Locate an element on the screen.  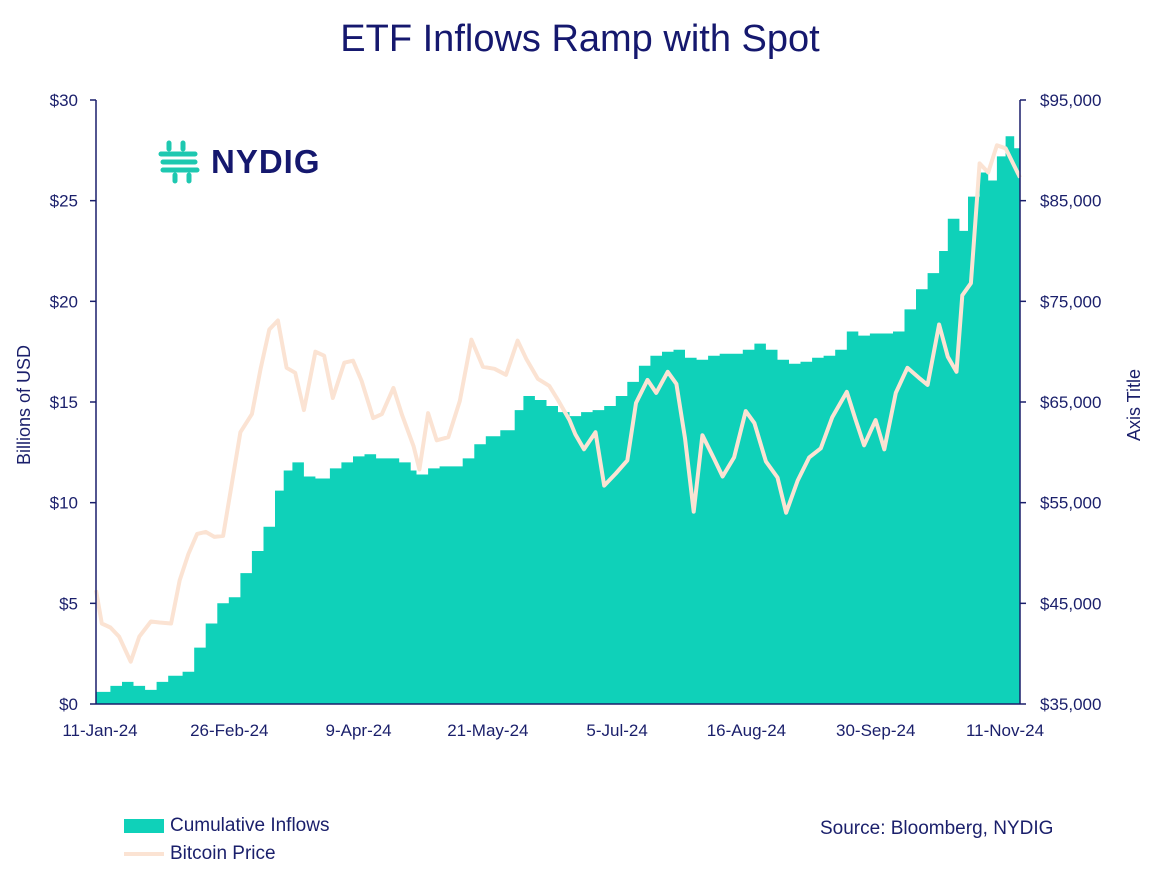
x-tick-label: 9-Apr-24 is located at coordinates (359, 730).